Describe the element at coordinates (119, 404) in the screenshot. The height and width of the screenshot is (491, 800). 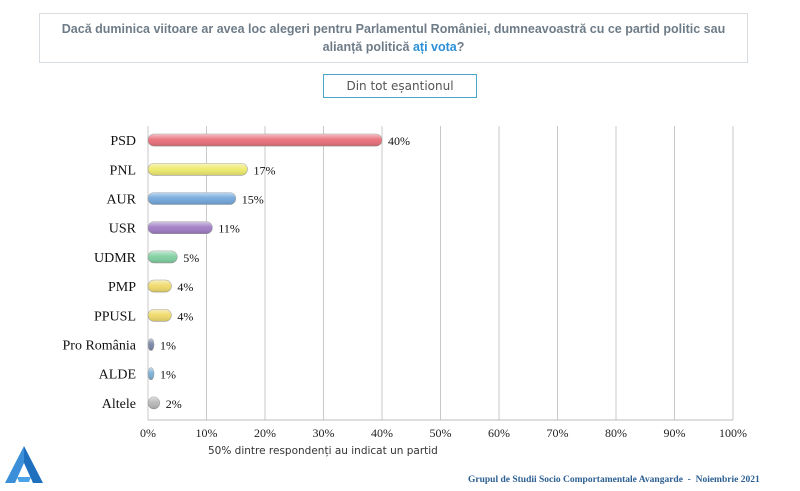
I see `category-label: Altele` at that location.